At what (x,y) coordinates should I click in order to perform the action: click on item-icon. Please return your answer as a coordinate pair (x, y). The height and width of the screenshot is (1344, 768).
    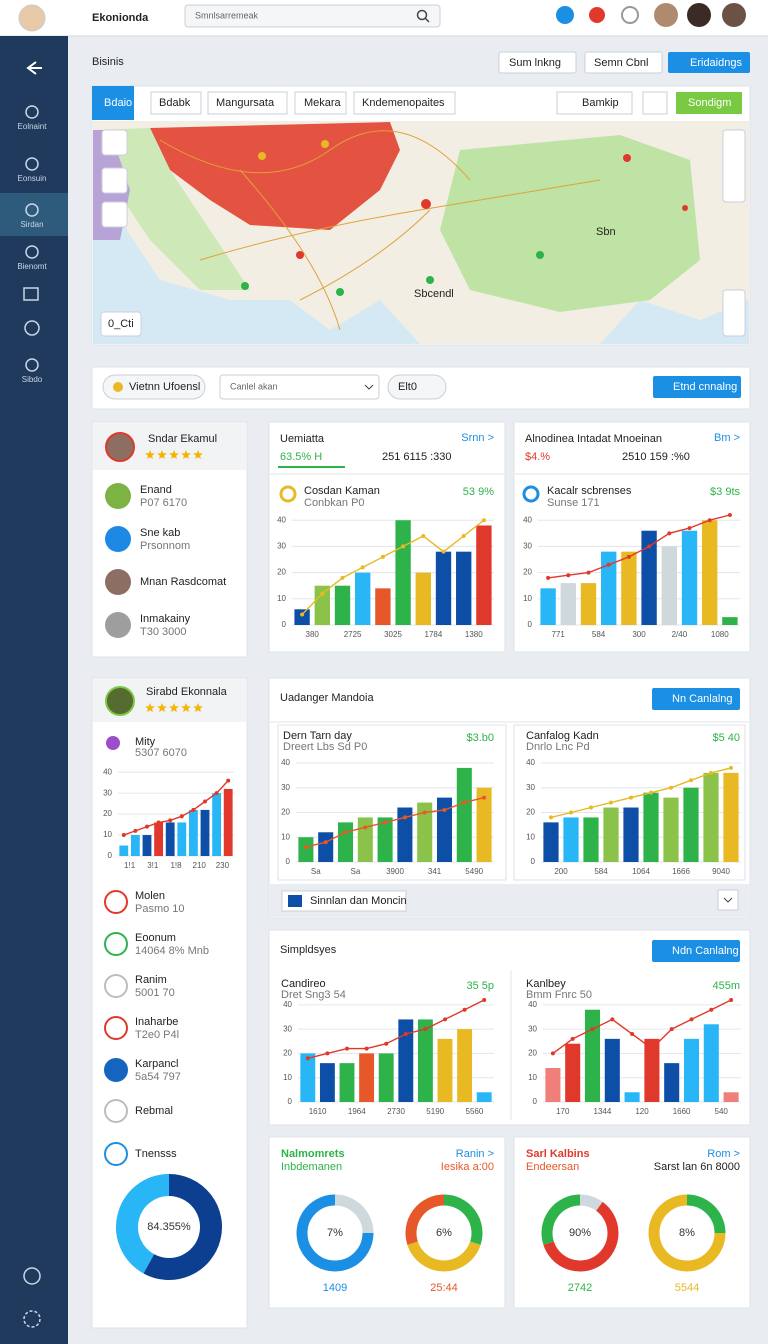
    Looking at the image, I should click on (116, 902).